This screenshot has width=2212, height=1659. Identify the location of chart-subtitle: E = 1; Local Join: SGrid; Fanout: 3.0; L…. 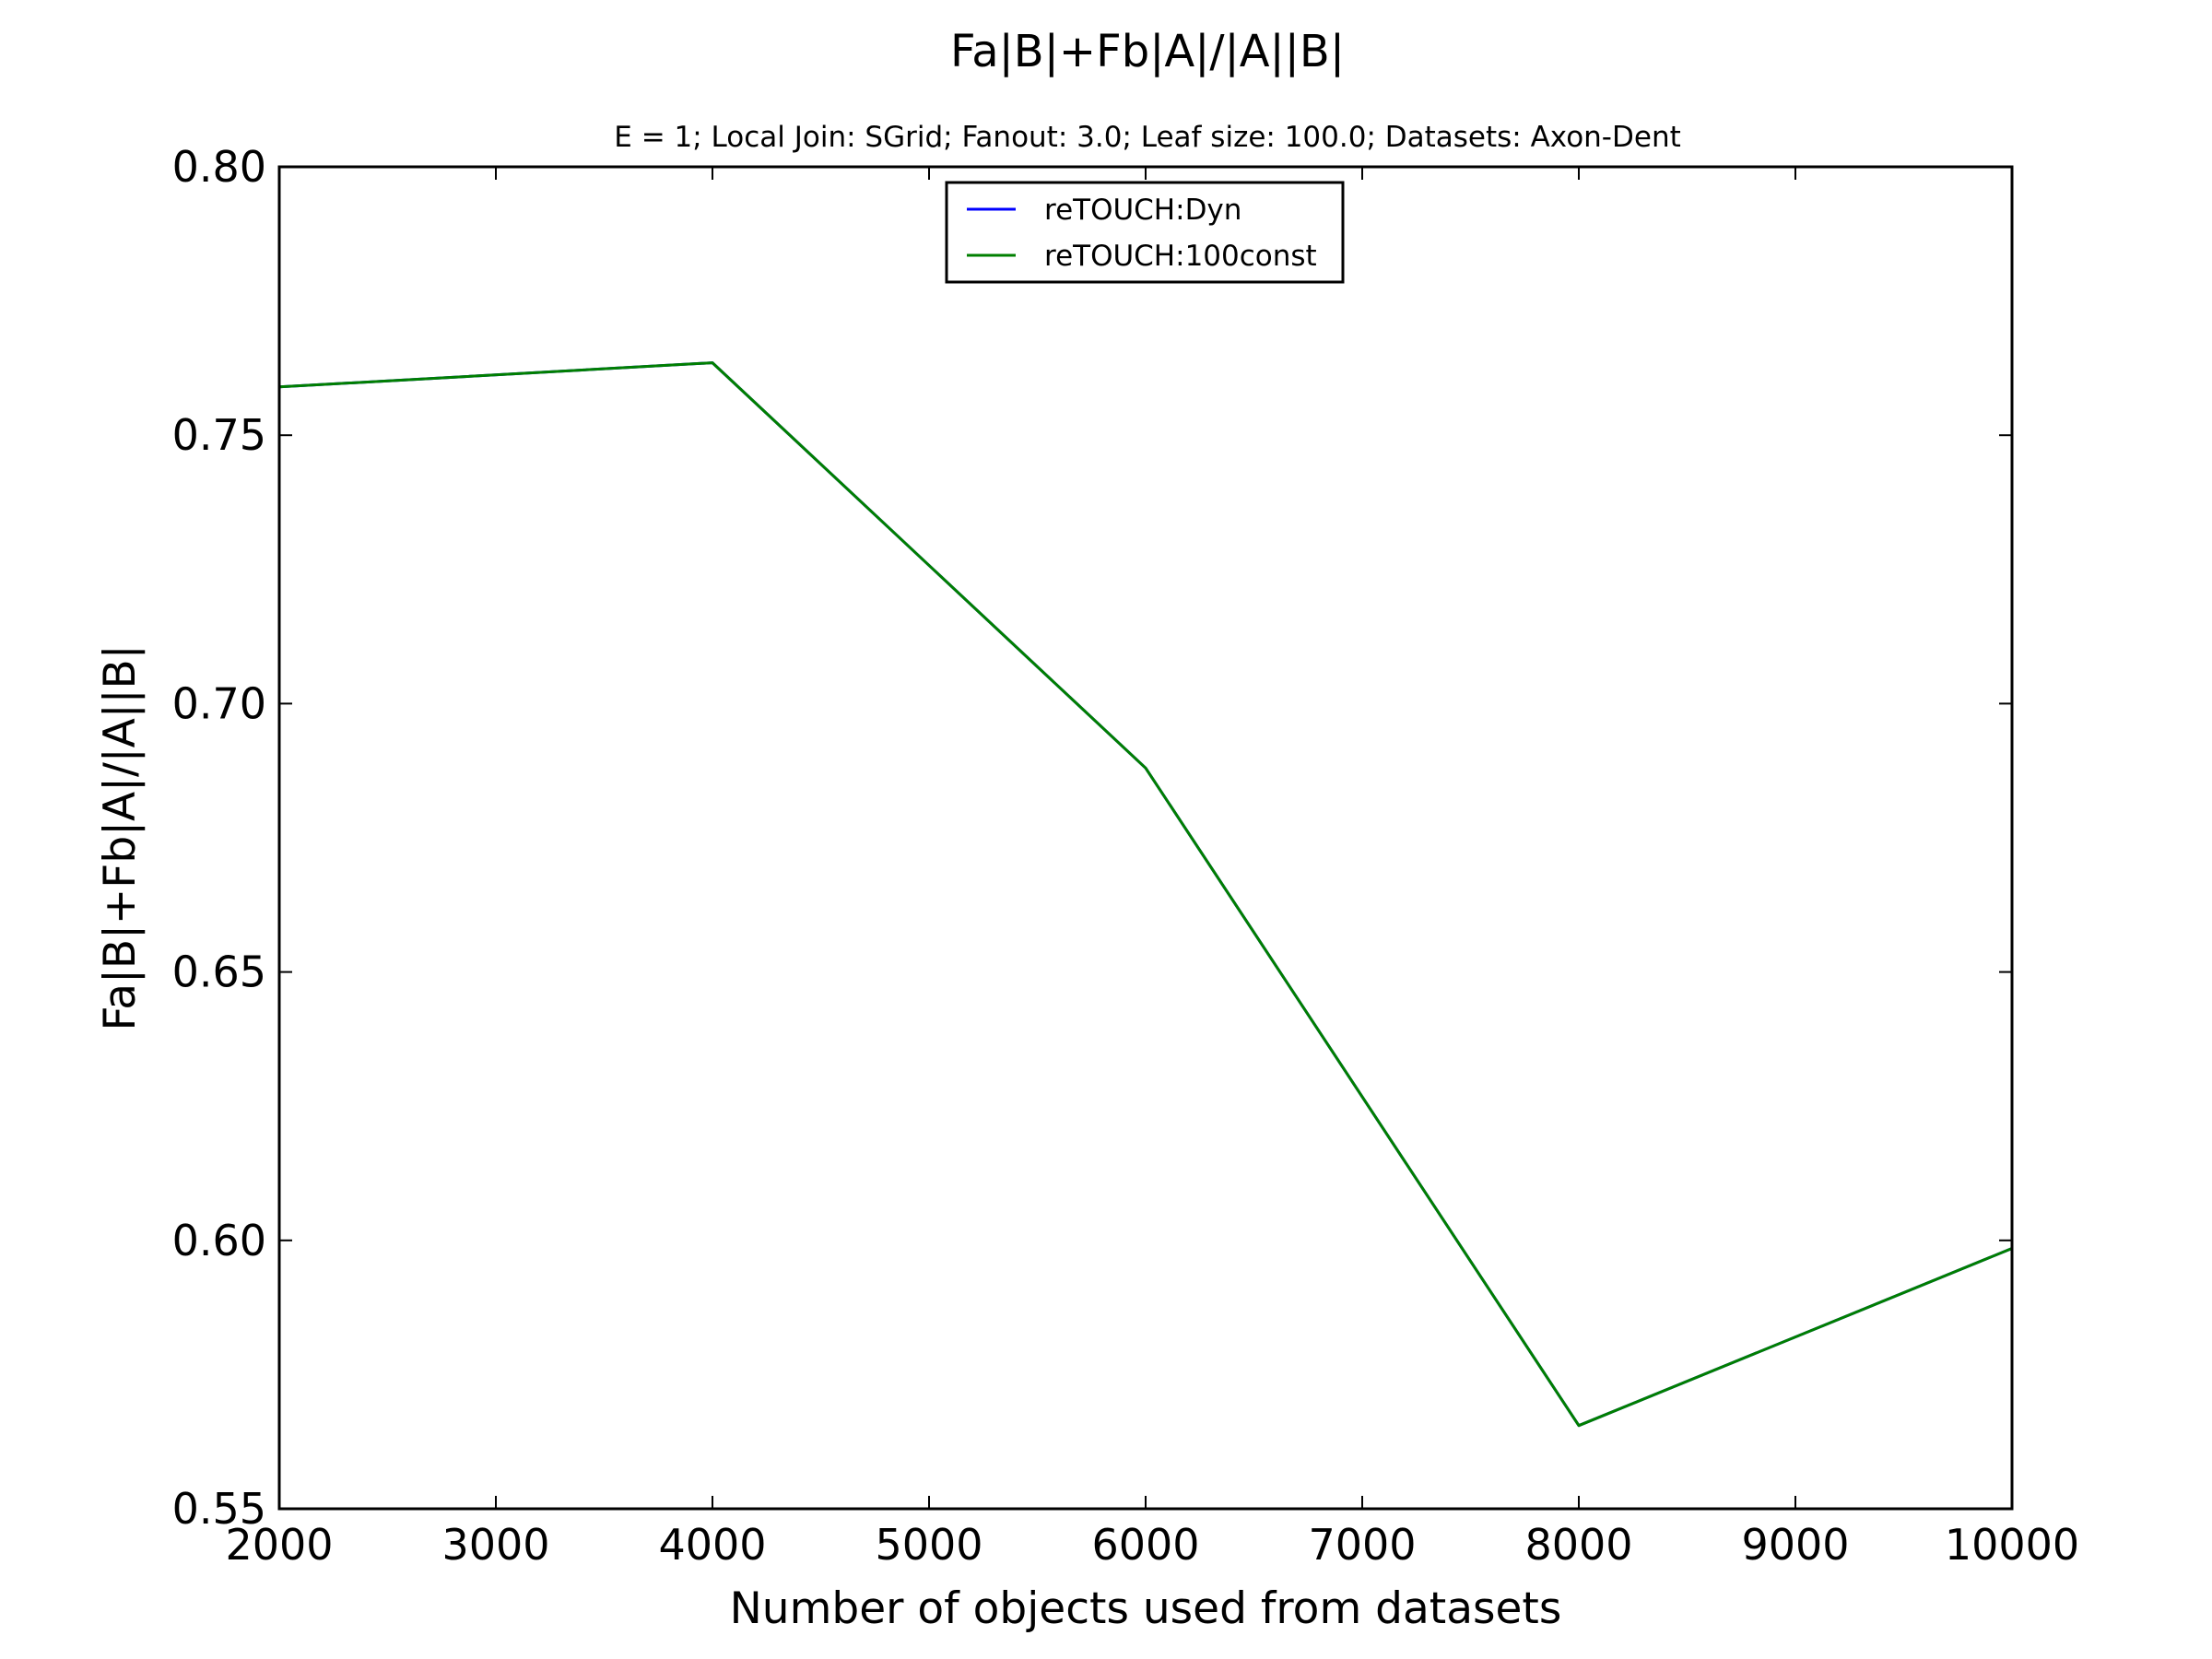
(1147, 137).